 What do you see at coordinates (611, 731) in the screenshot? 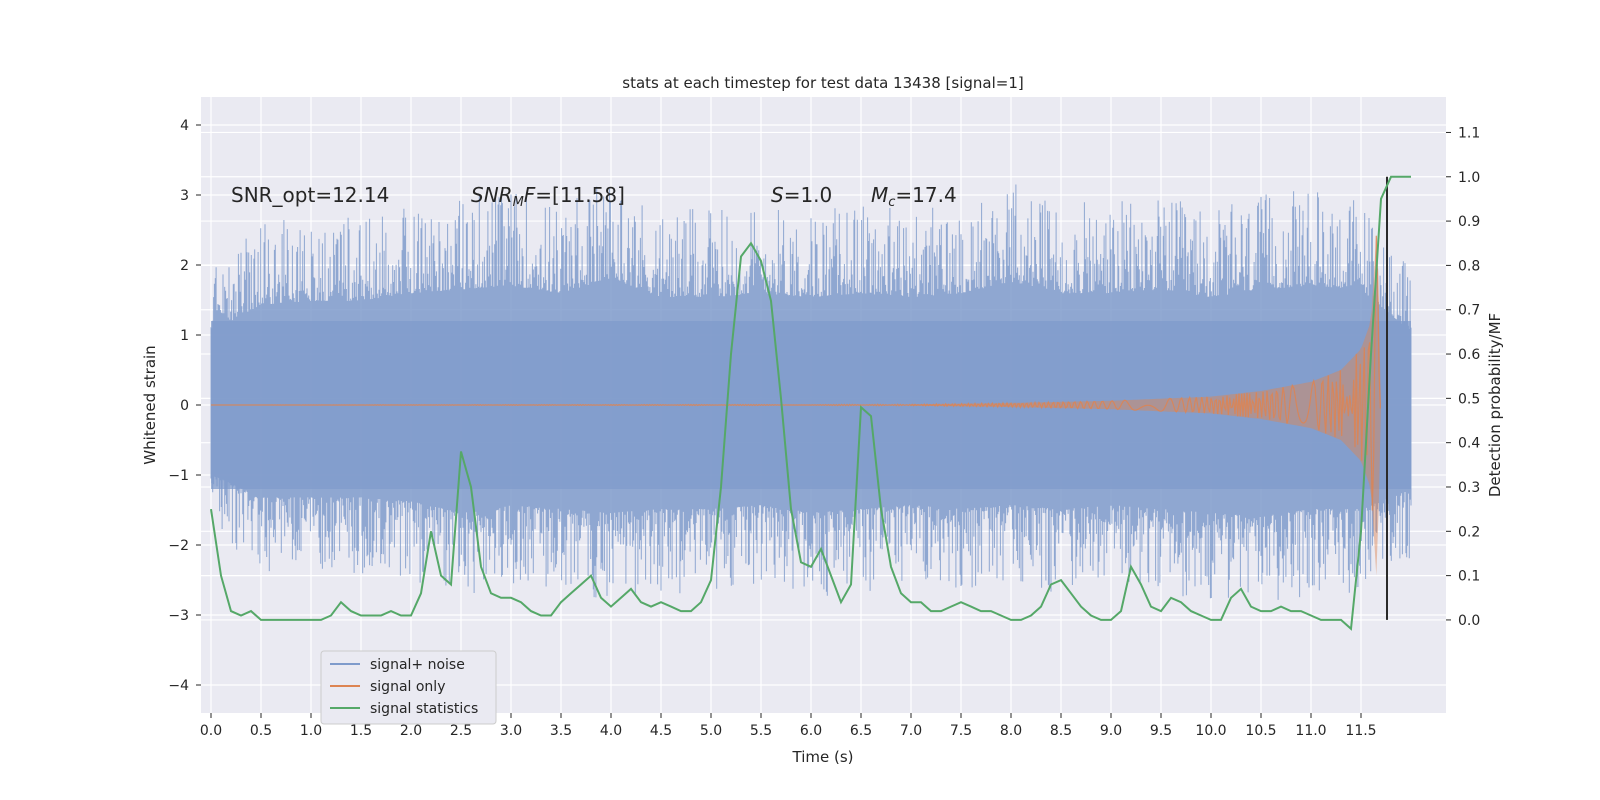
I see `x-tick-label: 4.0` at bounding box center [611, 731].